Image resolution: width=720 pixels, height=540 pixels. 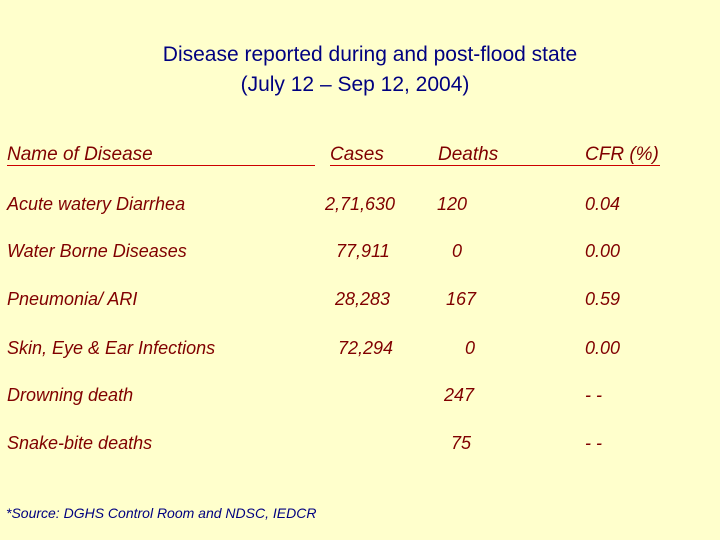 What do you see at coordinates (97, 251) in the screenshot?
I see `row-disease-name: Water Borne Diseases` at bounding box center [97, 251].